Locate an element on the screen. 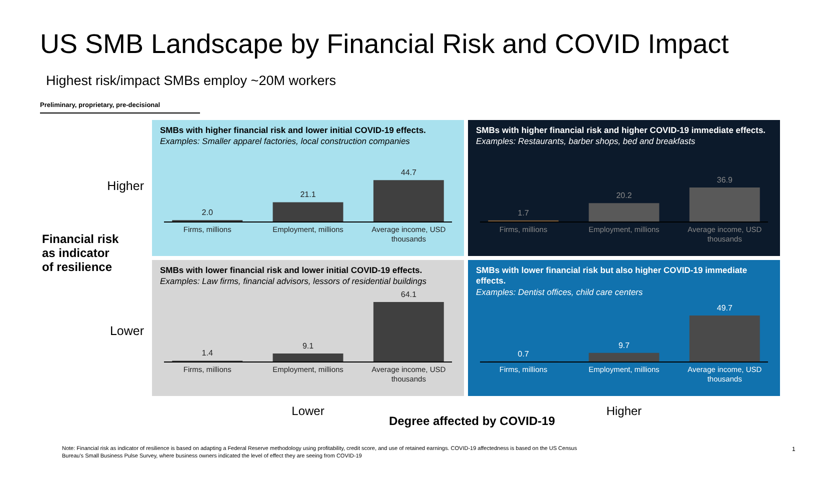  chart-subtitle: Examples: Restaurants, barber shops, bed and breakfasts is located at coordinates (586, 141).